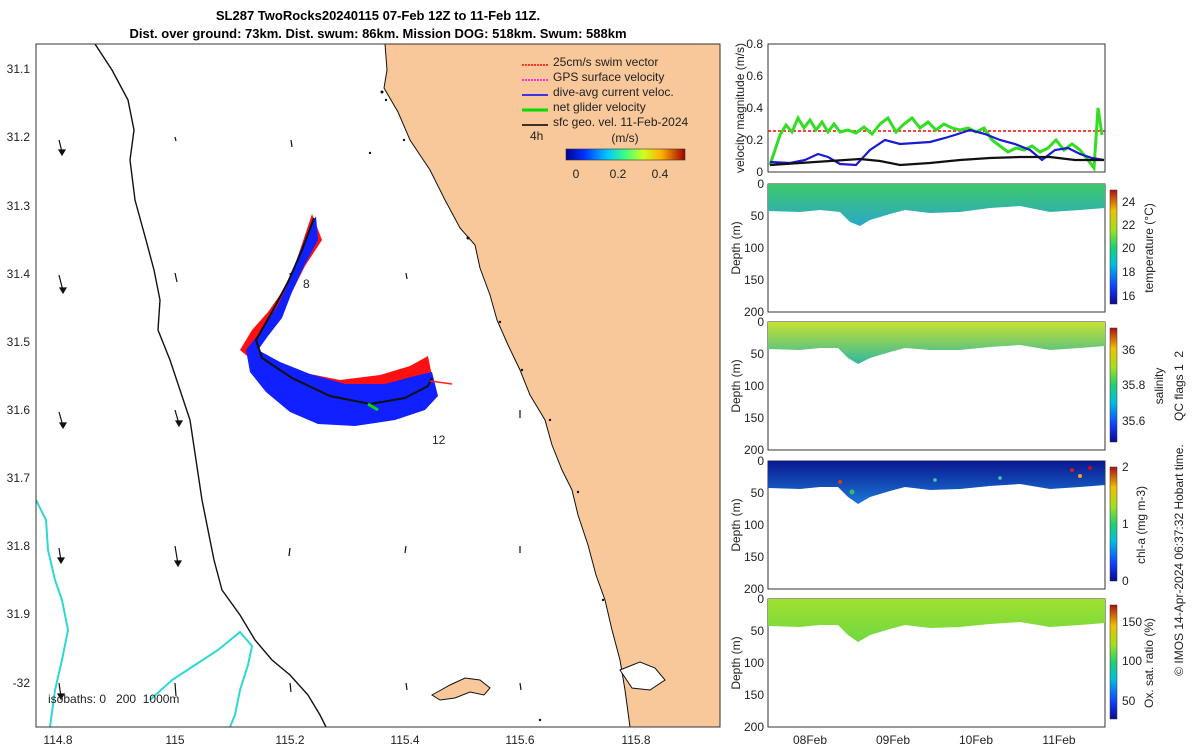 The image size is (1200, 750). I want to click on lat-tick: 31.4, so click(19, 274).